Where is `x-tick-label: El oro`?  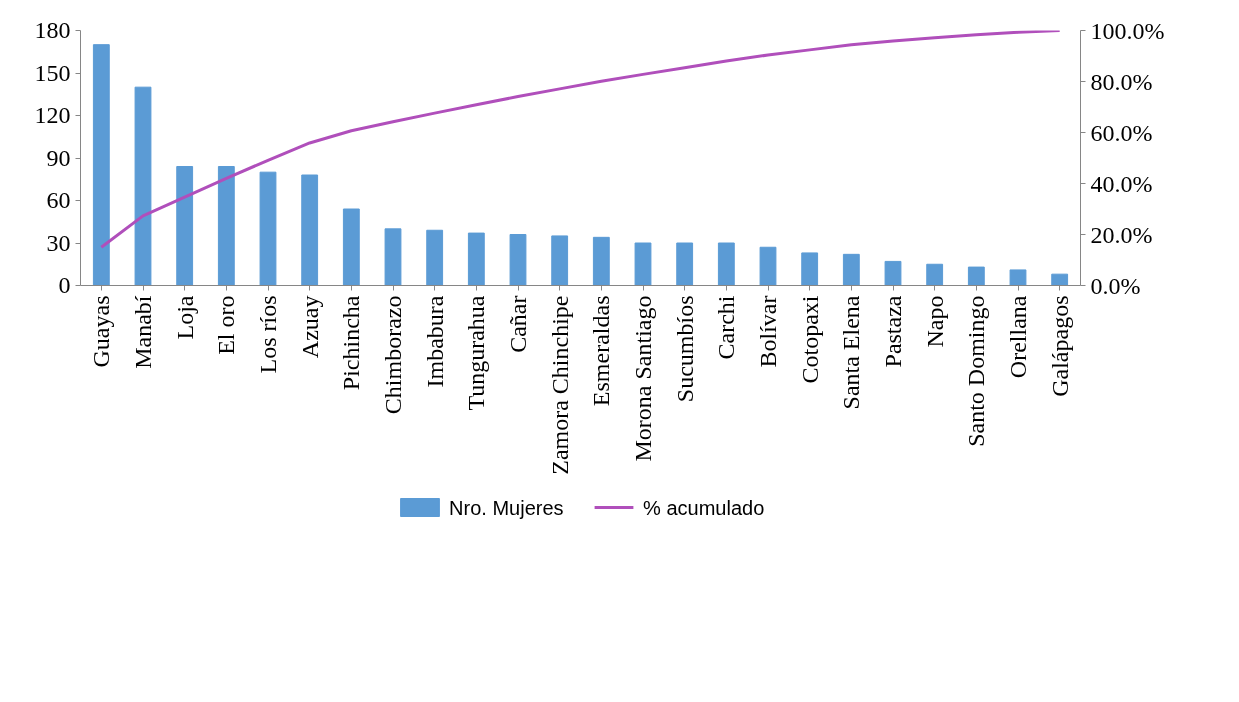 x-tick-label: El oro is located at coordinates (226, 325).